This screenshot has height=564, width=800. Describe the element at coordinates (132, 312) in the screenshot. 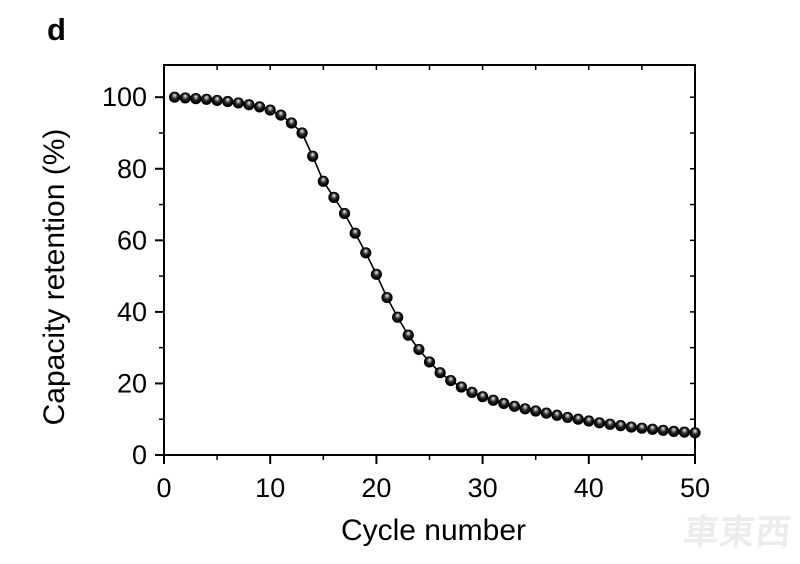

I see `y-tick-label: 40` at that location.